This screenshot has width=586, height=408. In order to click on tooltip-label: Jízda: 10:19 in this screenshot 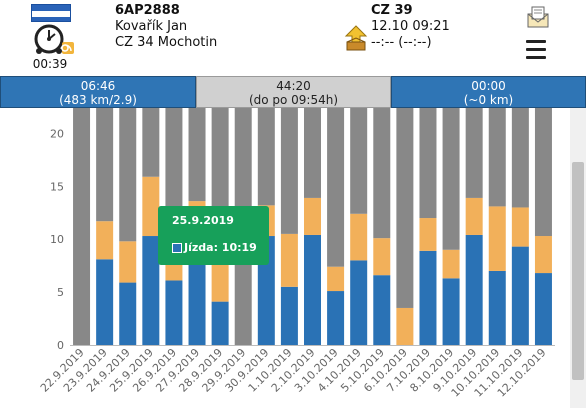, I will do `click(220, 247)`.